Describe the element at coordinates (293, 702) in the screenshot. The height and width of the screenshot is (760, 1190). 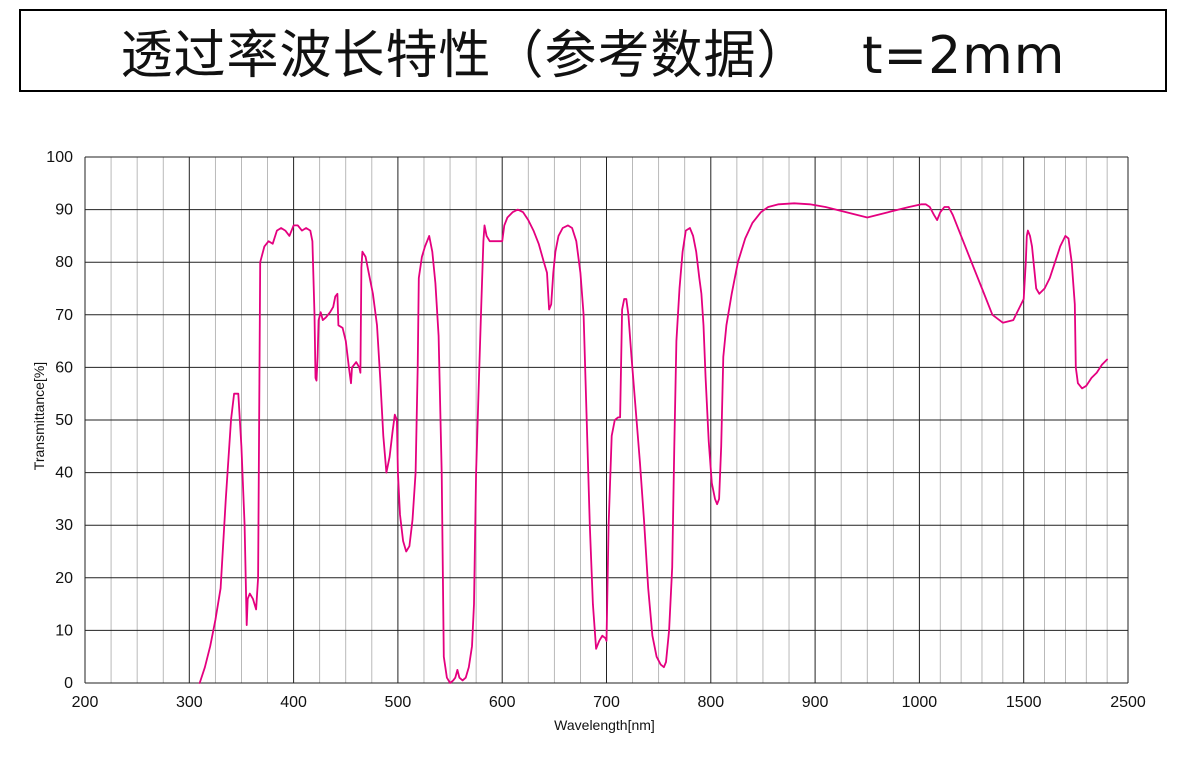
I see `x-tick-label: 400` at that location.